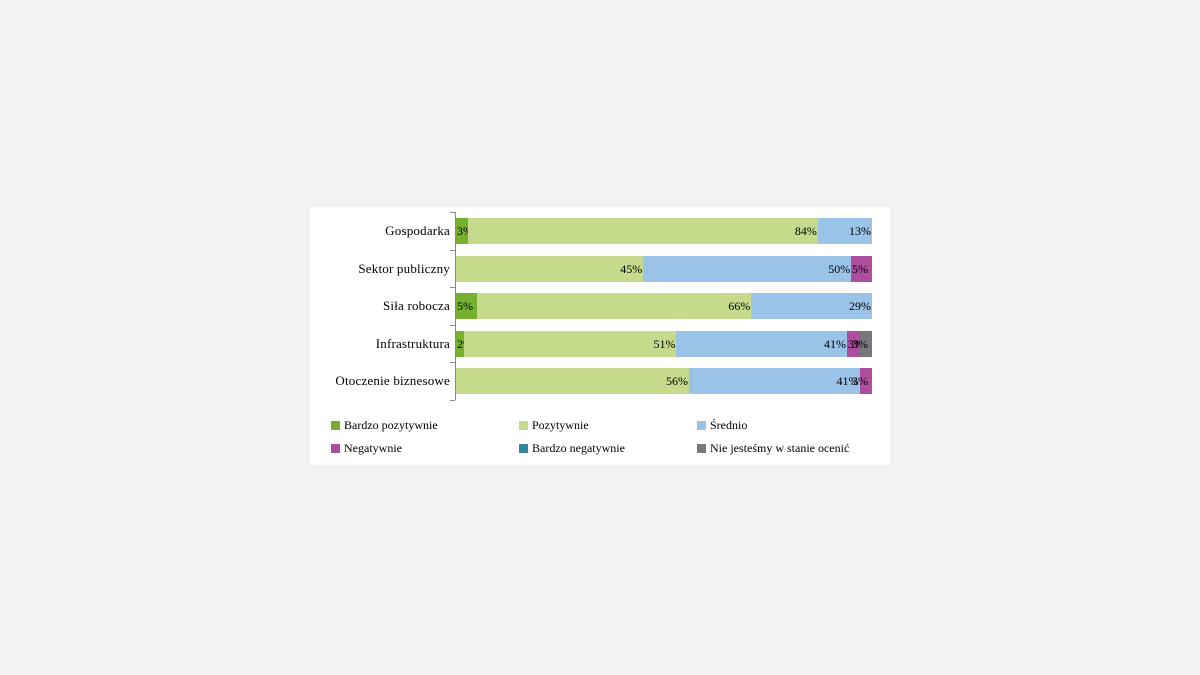 This screenshot has height=675, width=1200. I want to click on bar-segment-nie-jesteśmy-w-stanie-ocenić, so click(865, 343).